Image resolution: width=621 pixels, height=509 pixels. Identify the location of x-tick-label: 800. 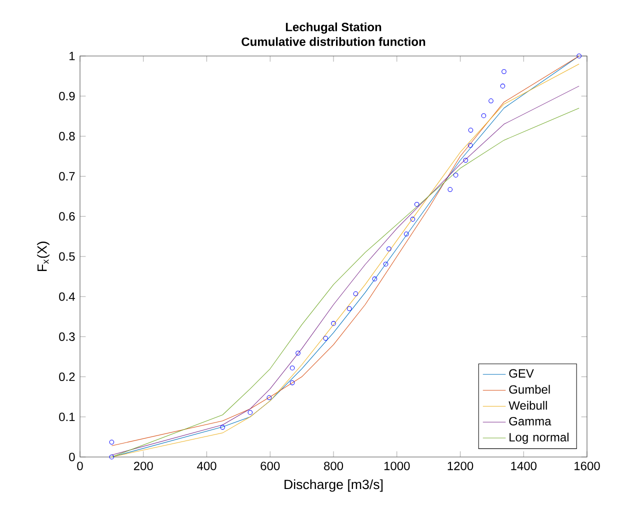
(334, 466).